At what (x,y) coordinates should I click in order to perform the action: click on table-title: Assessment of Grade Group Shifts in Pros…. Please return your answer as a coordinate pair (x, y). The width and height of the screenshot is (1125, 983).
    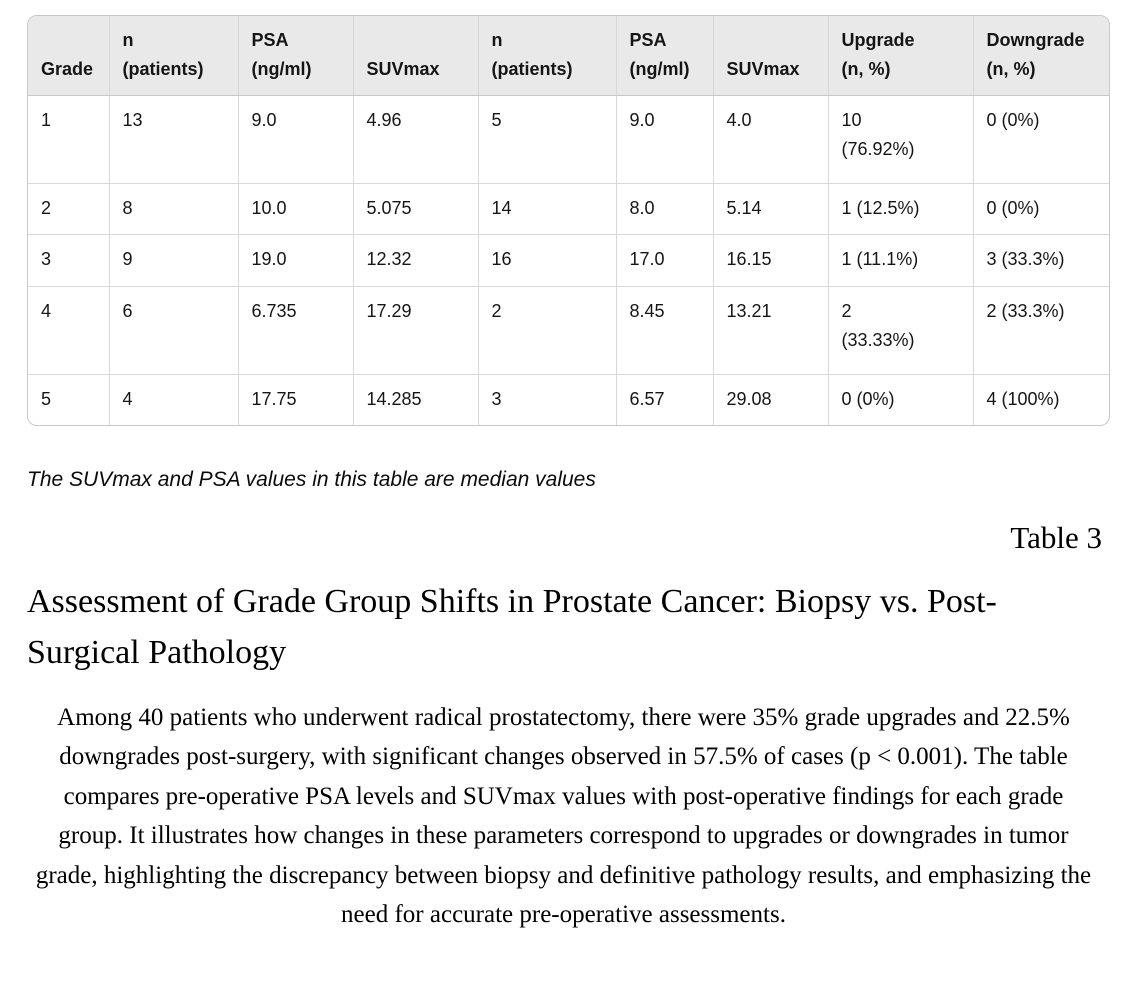
    Looking at the image, I should click on (512, 626).